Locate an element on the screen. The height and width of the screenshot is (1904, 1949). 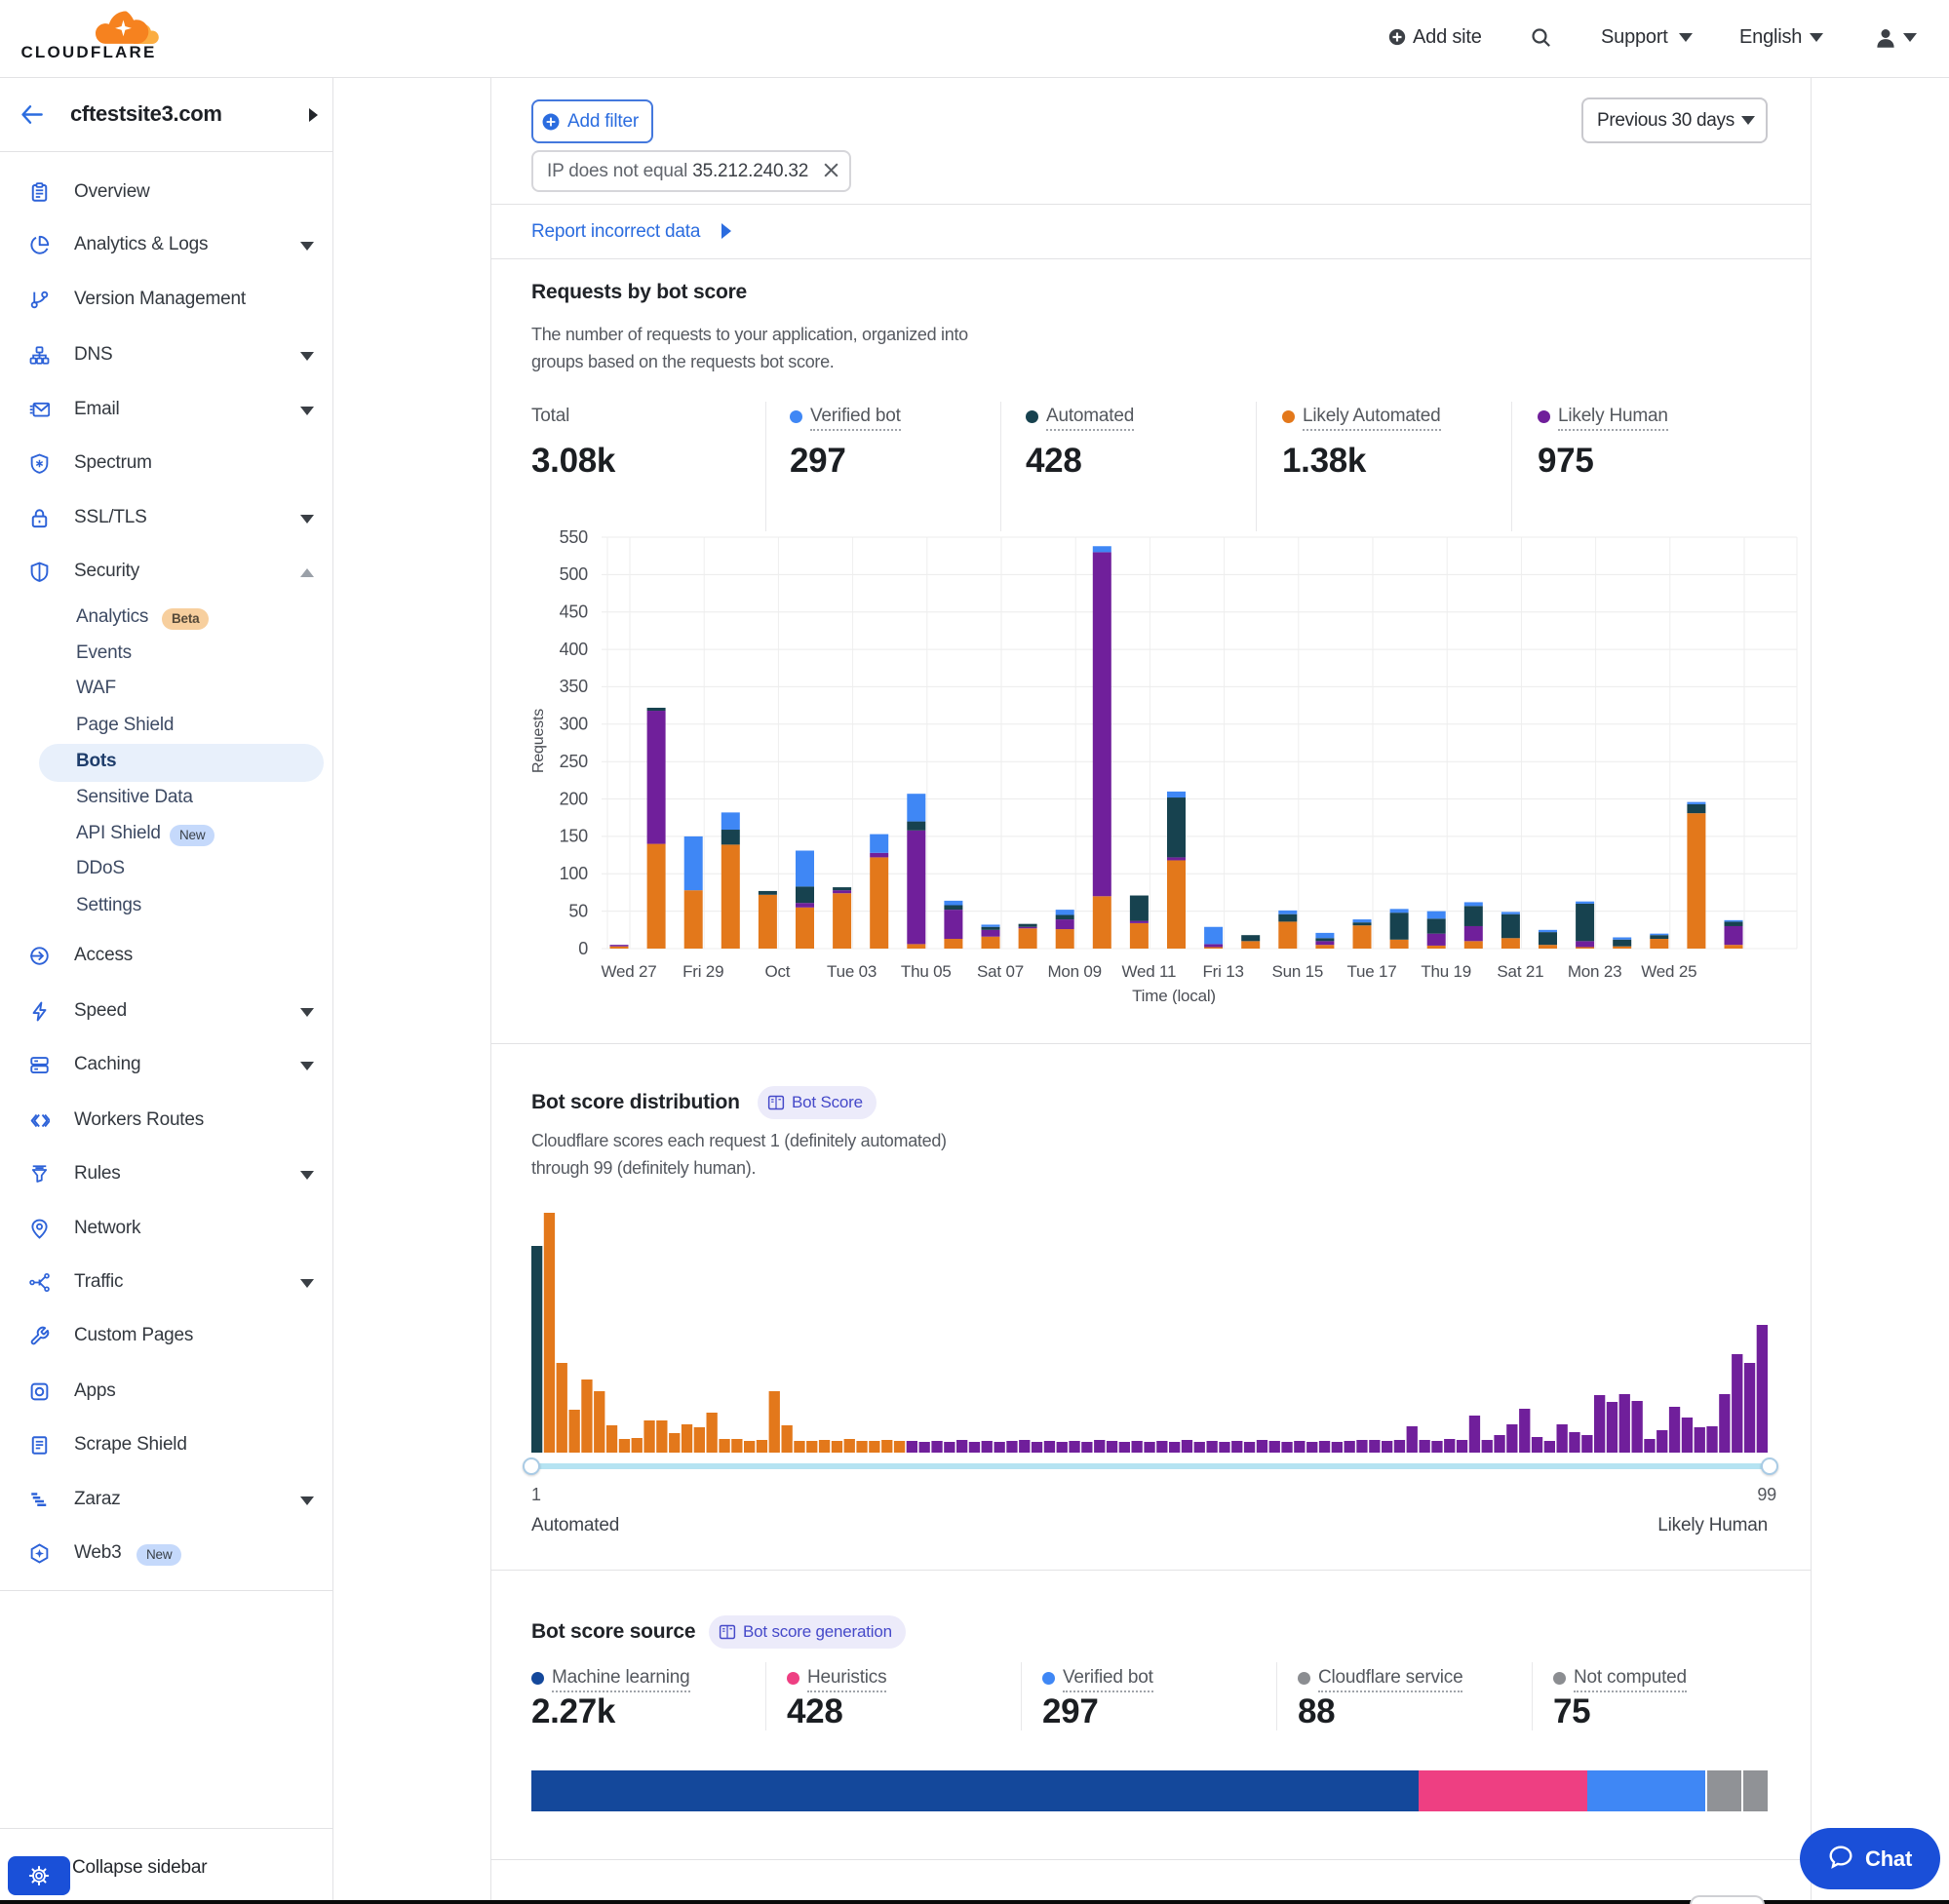
svg-text: 0 is located at coordinates (583, 948).